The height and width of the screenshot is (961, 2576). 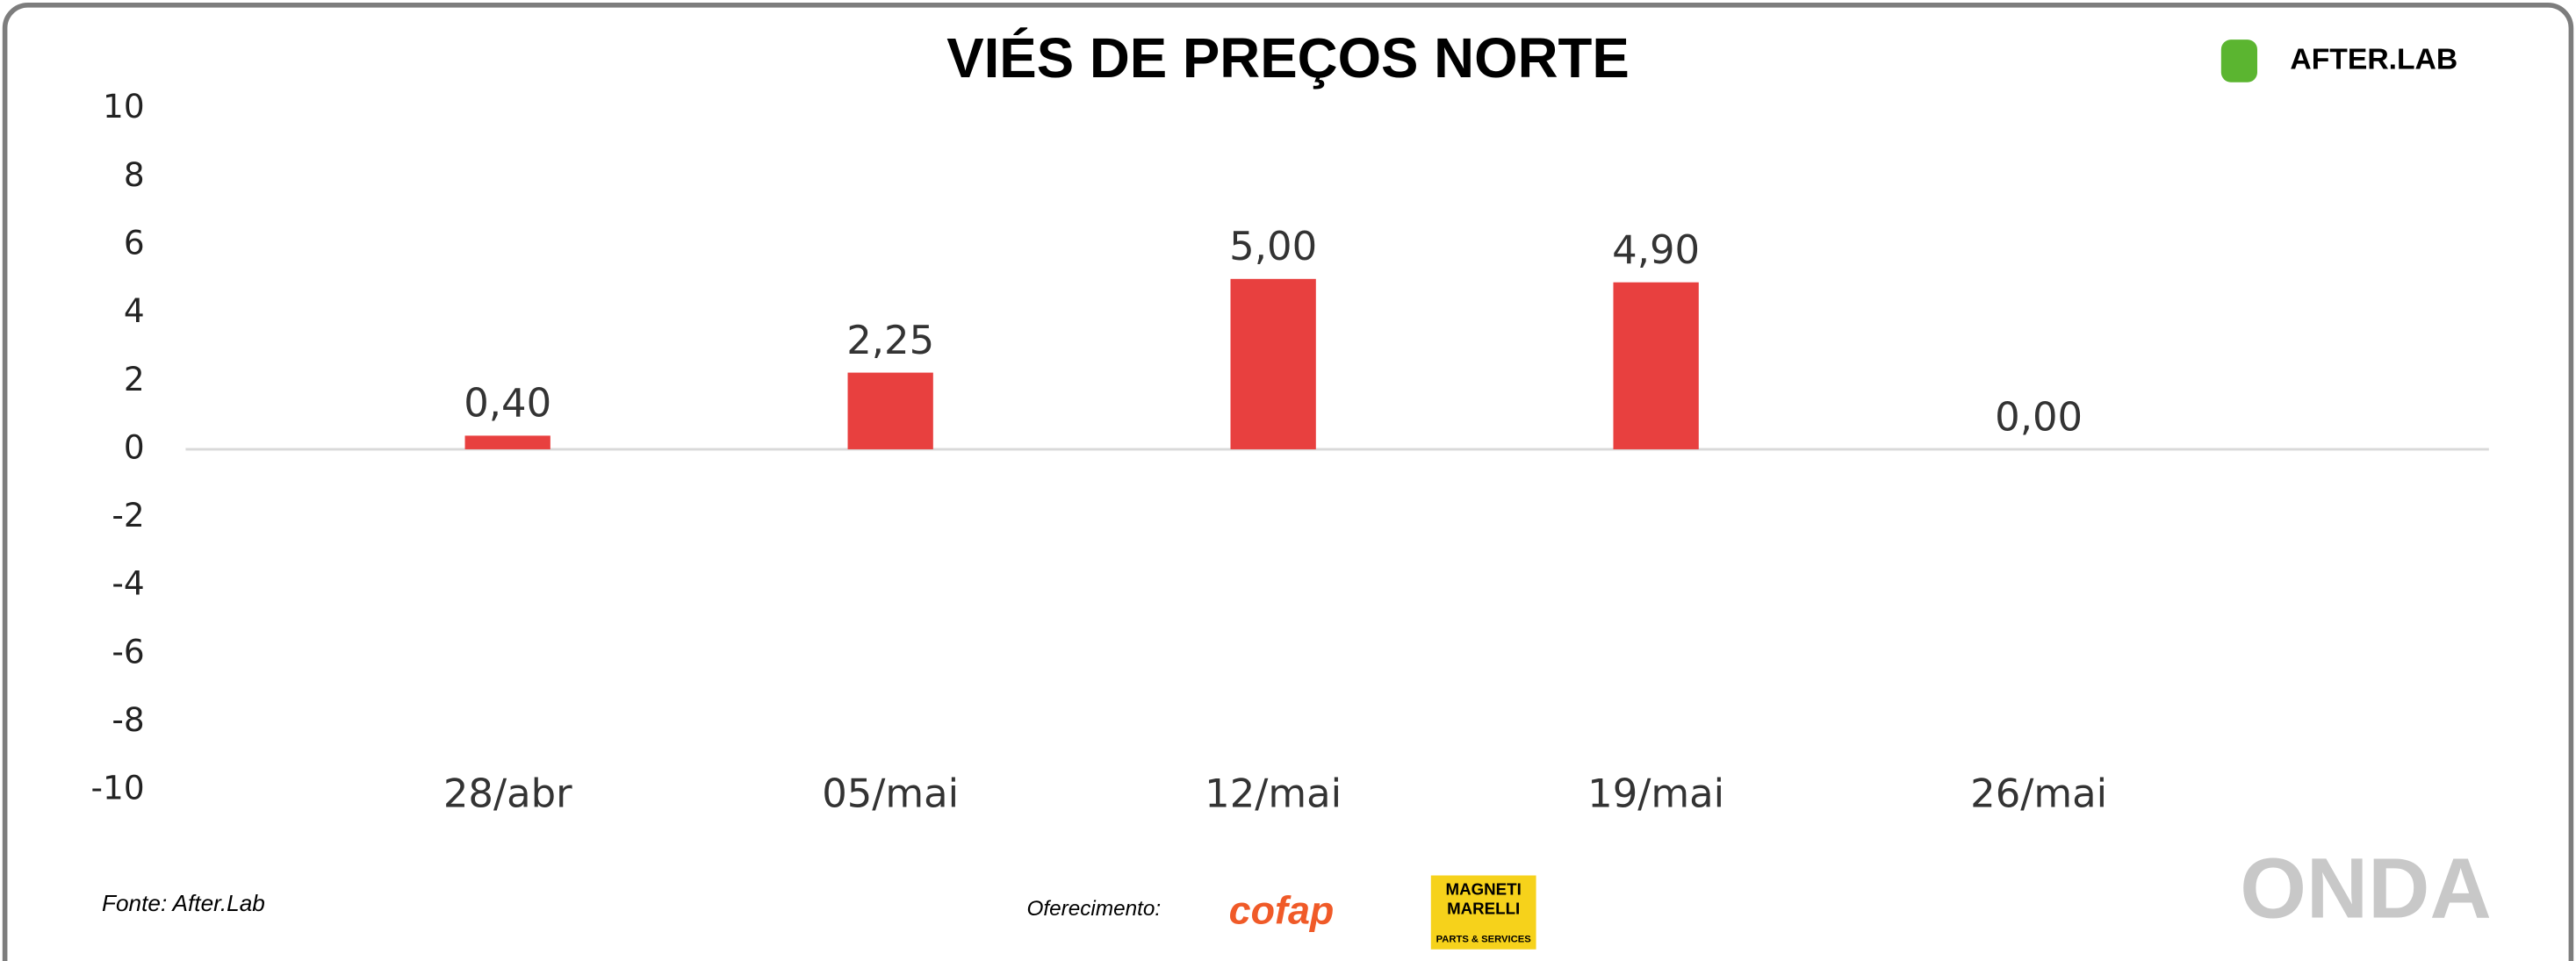 I want to click on chart-title: VIÉS DE PREÇOS NORTE, so click(x=1288, y=58).